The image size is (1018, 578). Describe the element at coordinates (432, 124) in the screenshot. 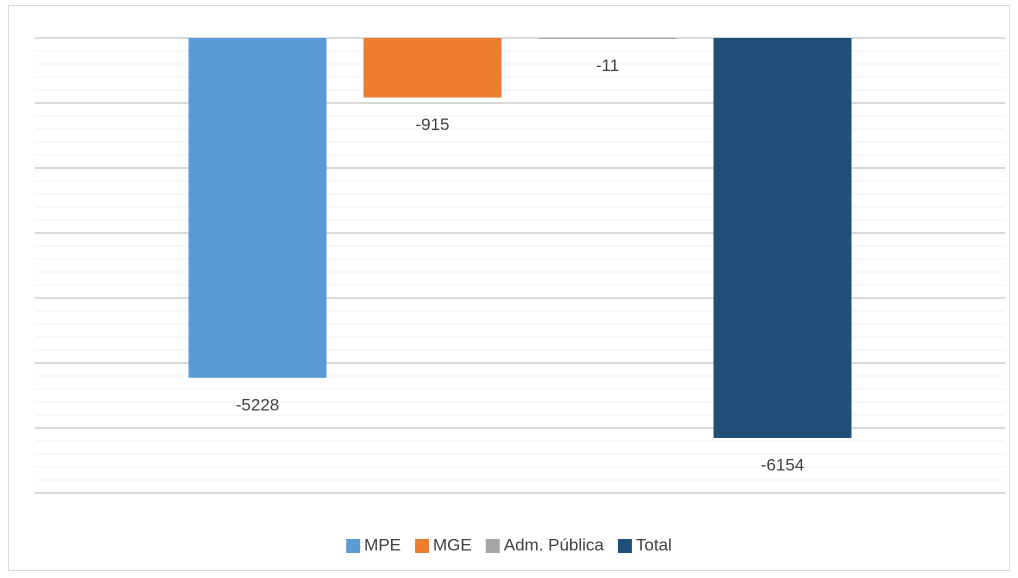

I see `data-label: -915` at that location.